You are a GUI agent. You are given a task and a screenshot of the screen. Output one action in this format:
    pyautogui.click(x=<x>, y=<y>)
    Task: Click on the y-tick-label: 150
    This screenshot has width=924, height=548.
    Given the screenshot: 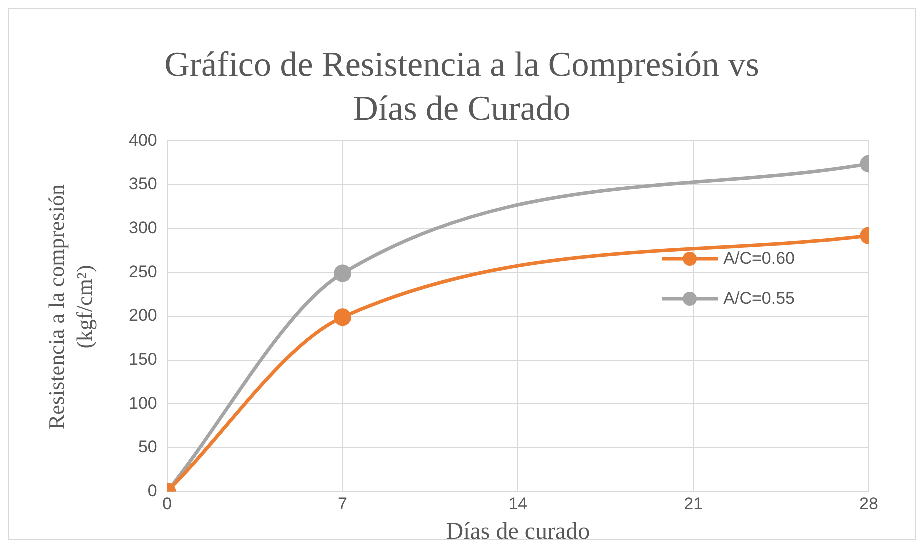 What is the action you would take?
    pyautogui.click(x=143, y=360)
    